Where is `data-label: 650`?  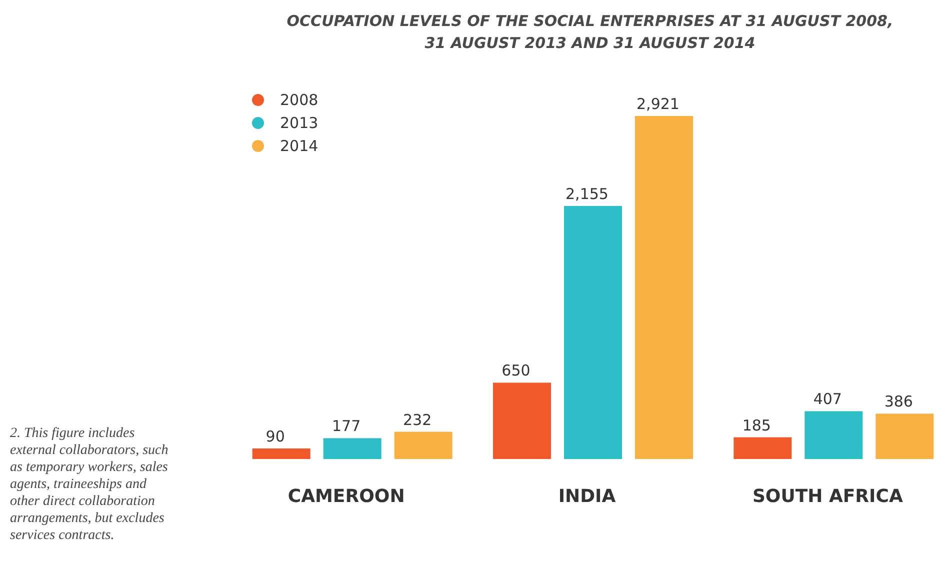 data-label: 650 is located at coordinates (516, 371).